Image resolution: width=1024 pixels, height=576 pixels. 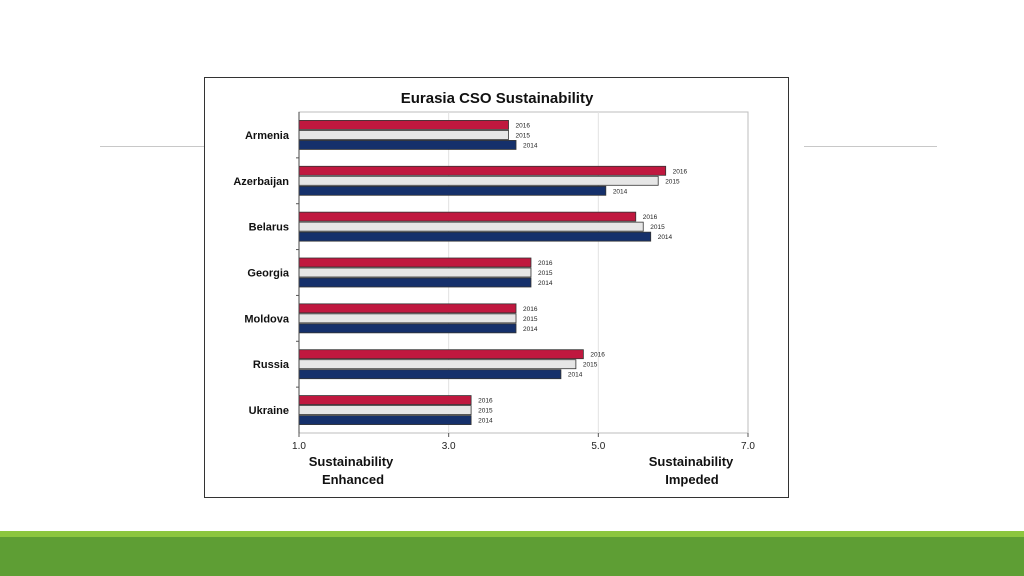 I want to click on x-right-label-line1: Sustainability, so click(x=691, y=461).